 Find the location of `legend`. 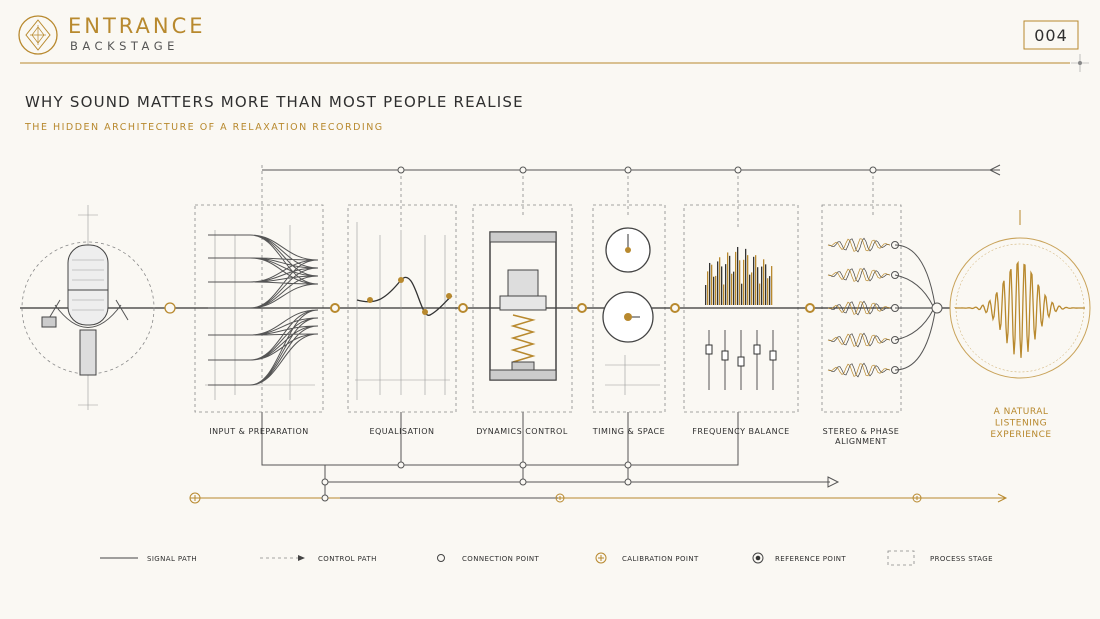

legend is located at coordinates (507, 558).